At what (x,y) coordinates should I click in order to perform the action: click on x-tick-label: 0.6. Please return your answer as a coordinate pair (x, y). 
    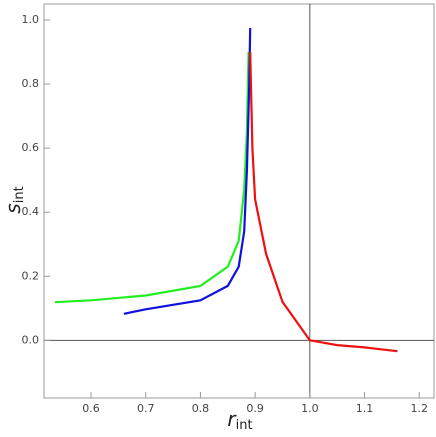
    Looking at the image, I should click on (91, 408).